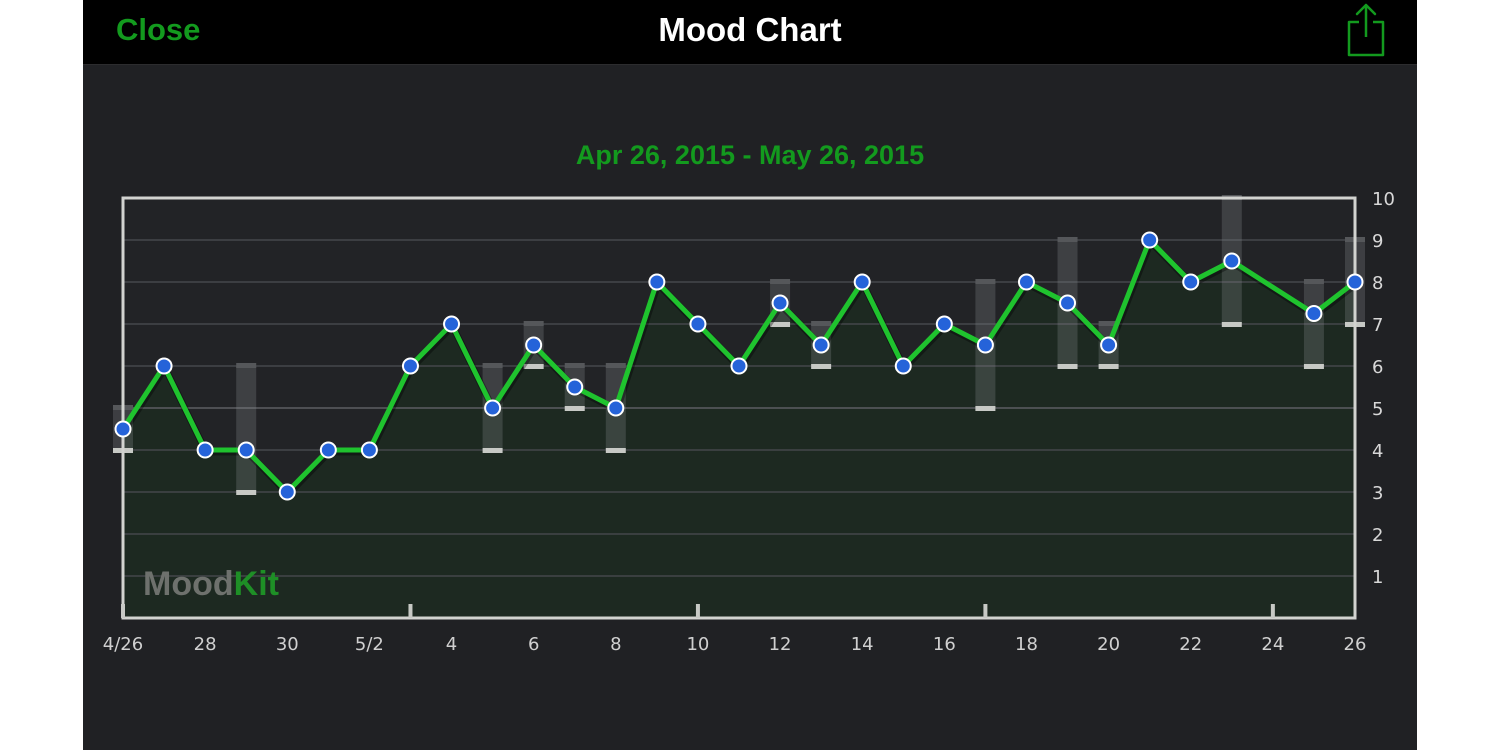  Describe the element at coordinates (205, 644) in the screenshot. I see `x-tick-label: 28` at that location.